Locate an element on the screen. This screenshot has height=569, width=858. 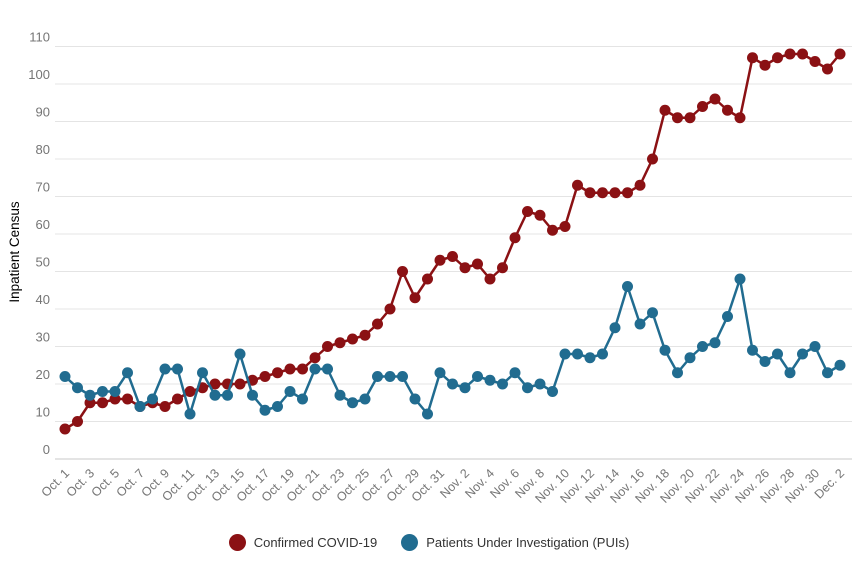
legend-item-confirmed-covid19: Confirmed COVID-19 is located at coordinates (302, 542).